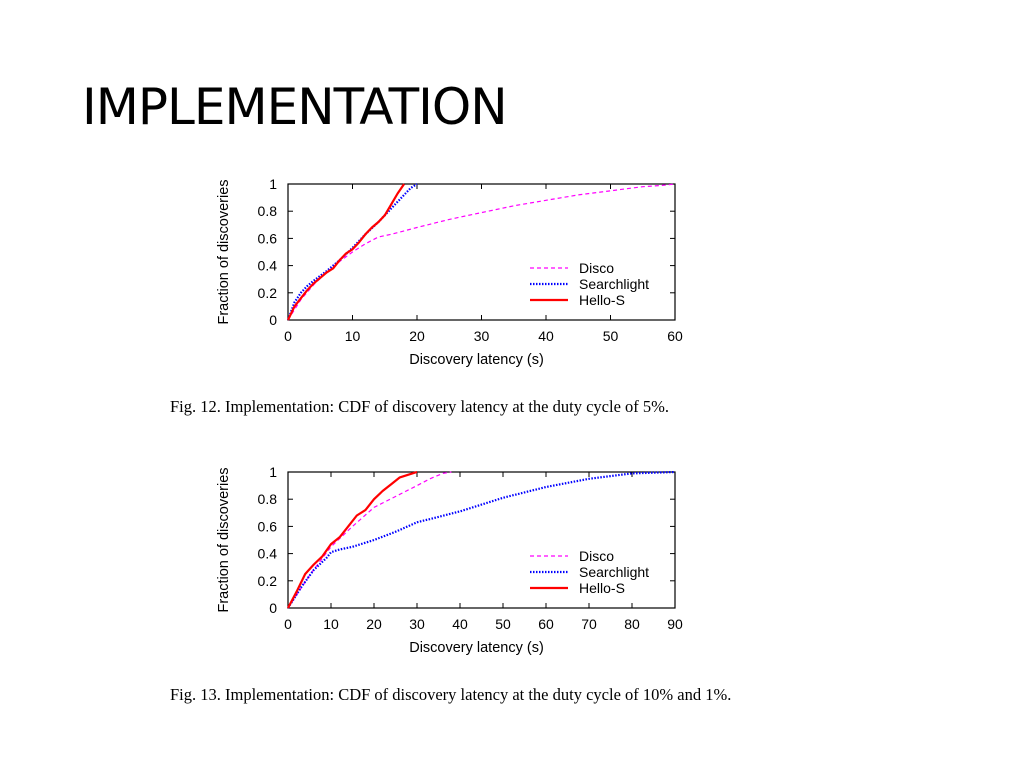 Image resolution: width=1024 pixels, height=768 pixels. Describe the element at coordinates (675, 336) in the screenshot. I see `chart1-x-tick-label: 60` at that location.